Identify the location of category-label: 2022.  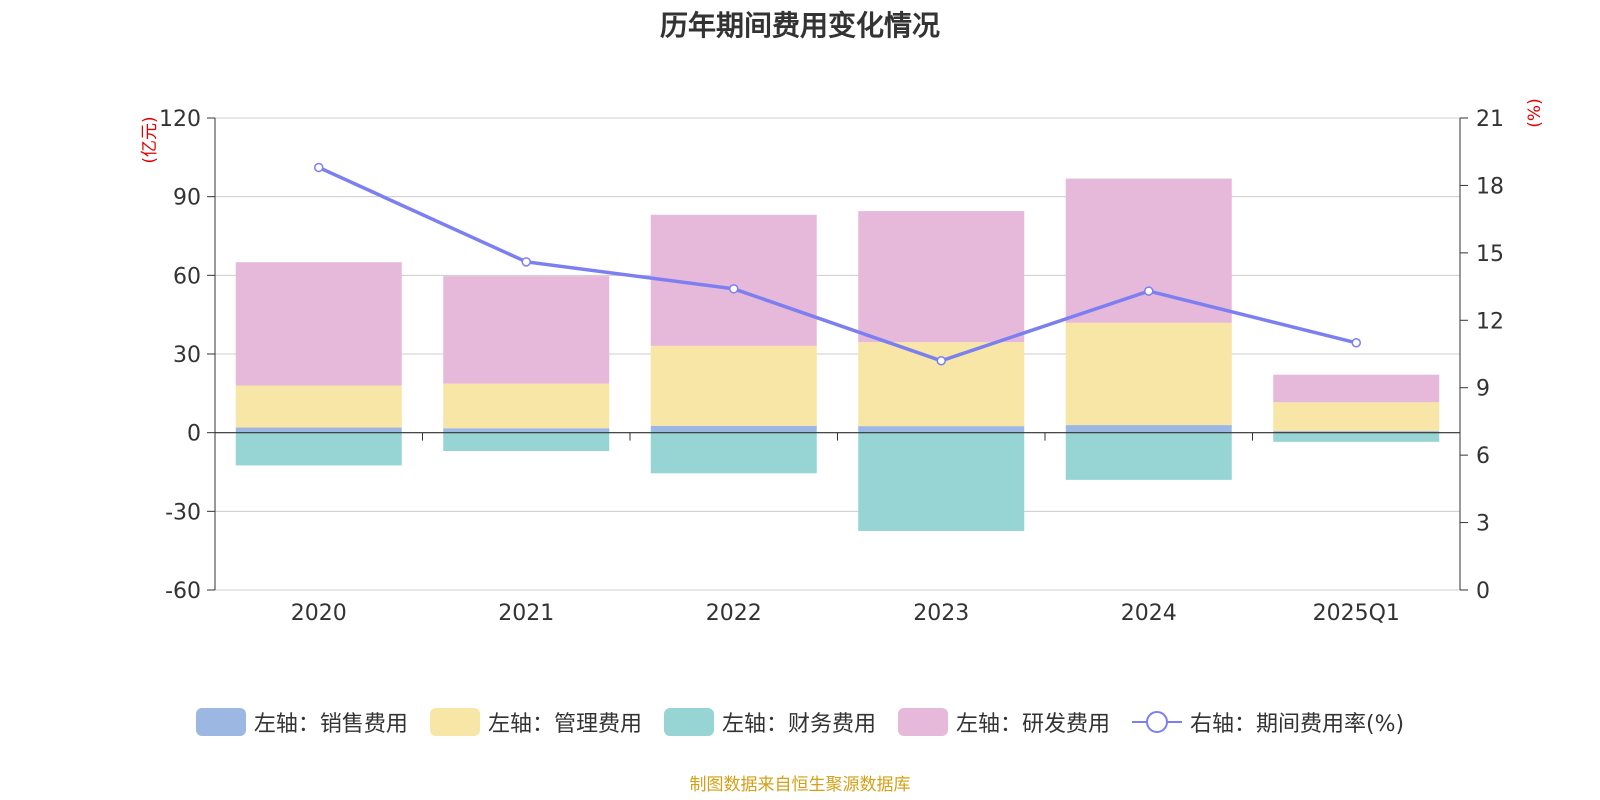
(734, 613).